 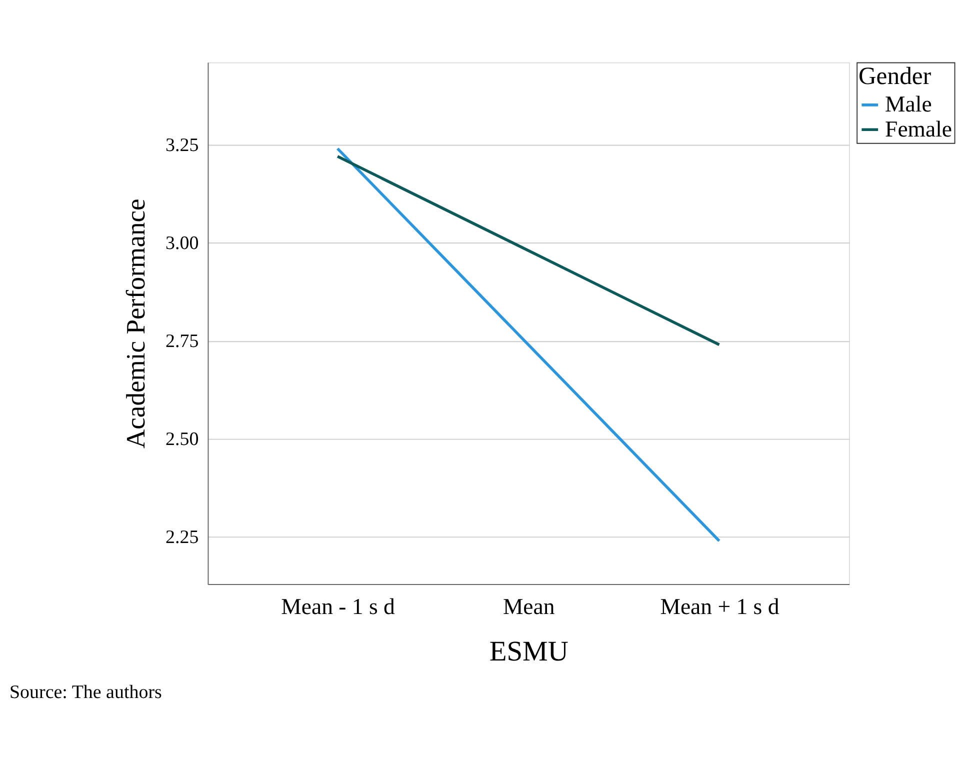 What do you see at coordinates (182, 439) in the screenshot?
I see `y-tick-label: 2.50` at bounding box center [182, 439].